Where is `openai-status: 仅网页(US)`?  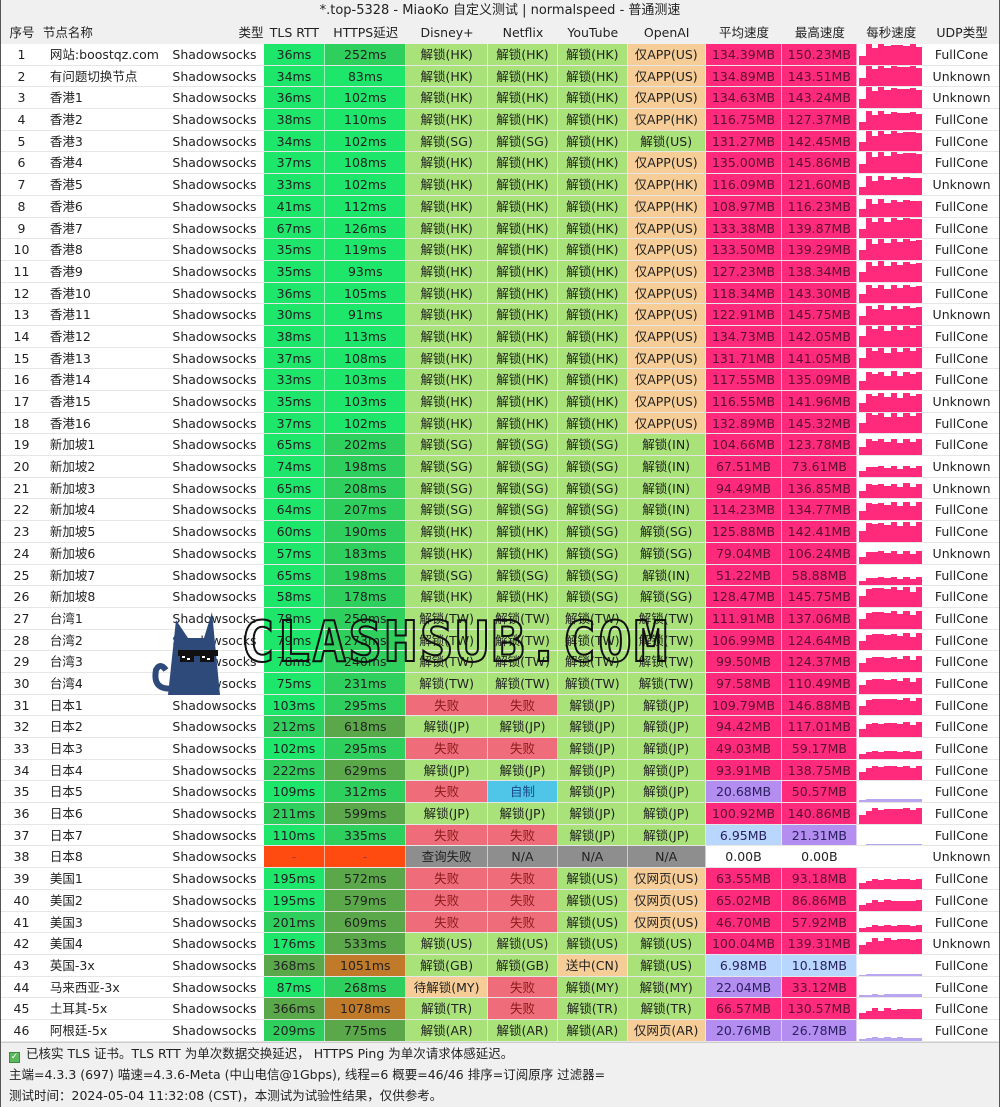
openai-status: 仅网页(US) is located at coordinates (666, 922).